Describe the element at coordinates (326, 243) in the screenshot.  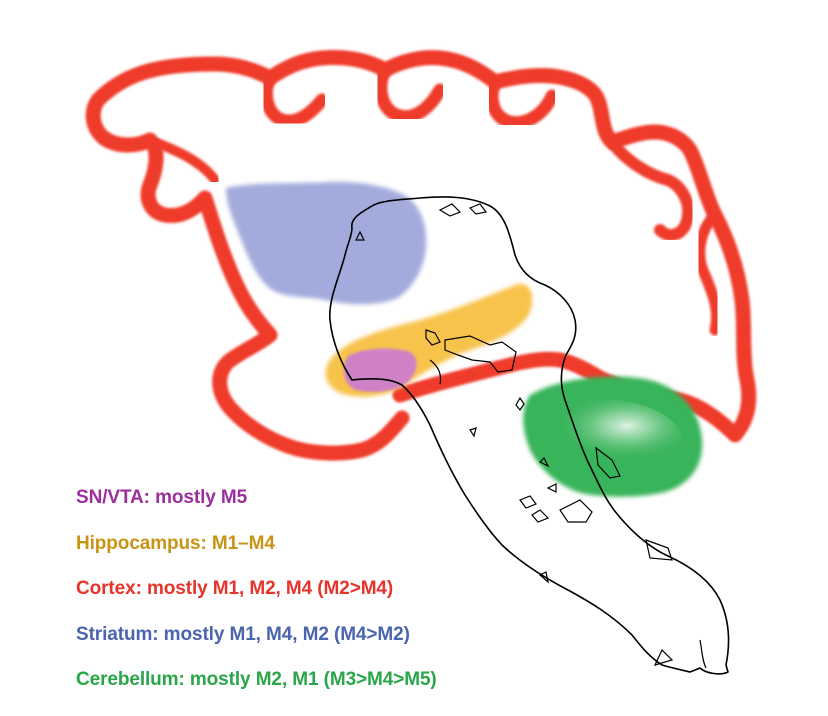
I see `striatum-region` at that location.